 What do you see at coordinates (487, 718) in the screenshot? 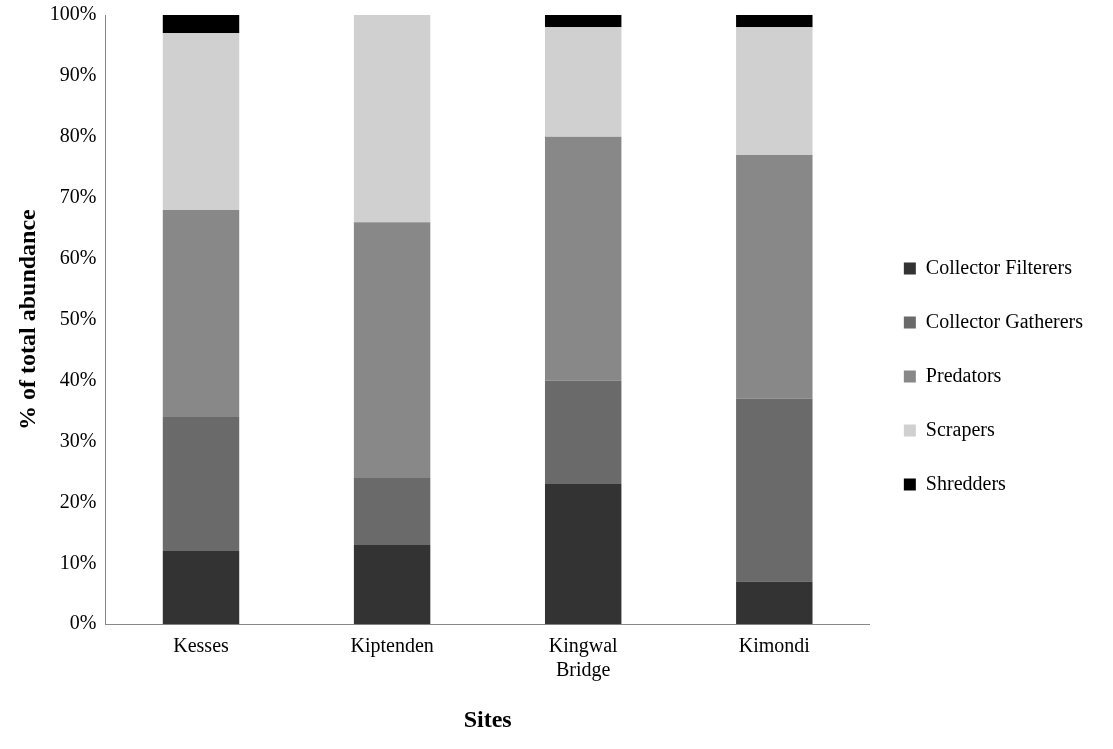
I see `x-axis-title: Sites` at bounding box center [487, 718].